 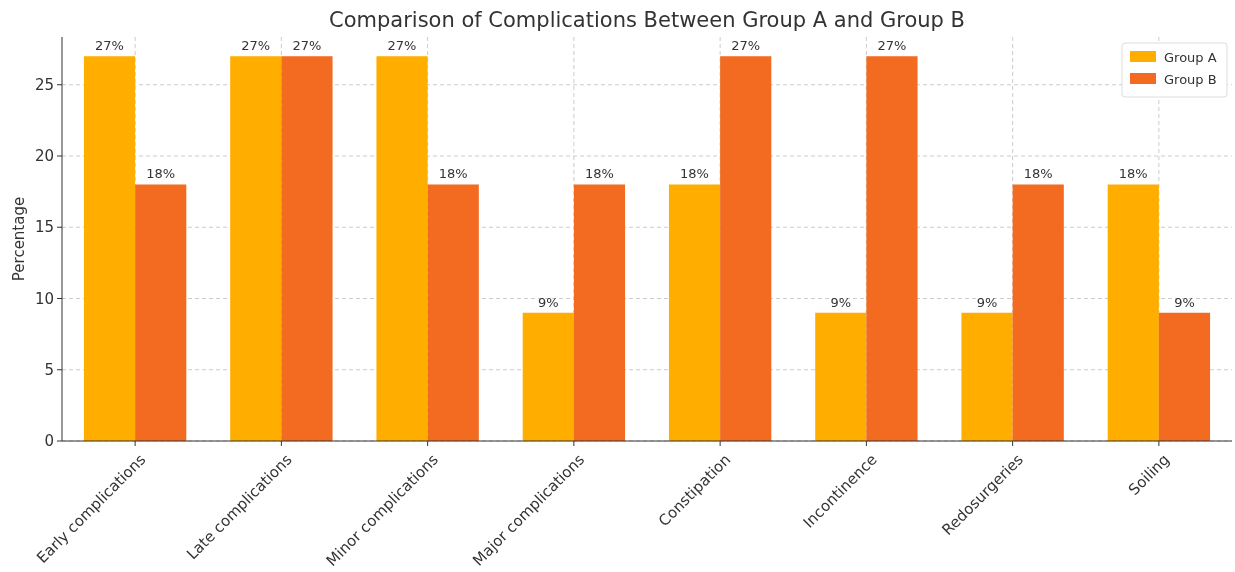 What do you see at coordinates (44, 84) in the screenshot?
I see `y-tick-label: 25` at bounding box center [44, 84].